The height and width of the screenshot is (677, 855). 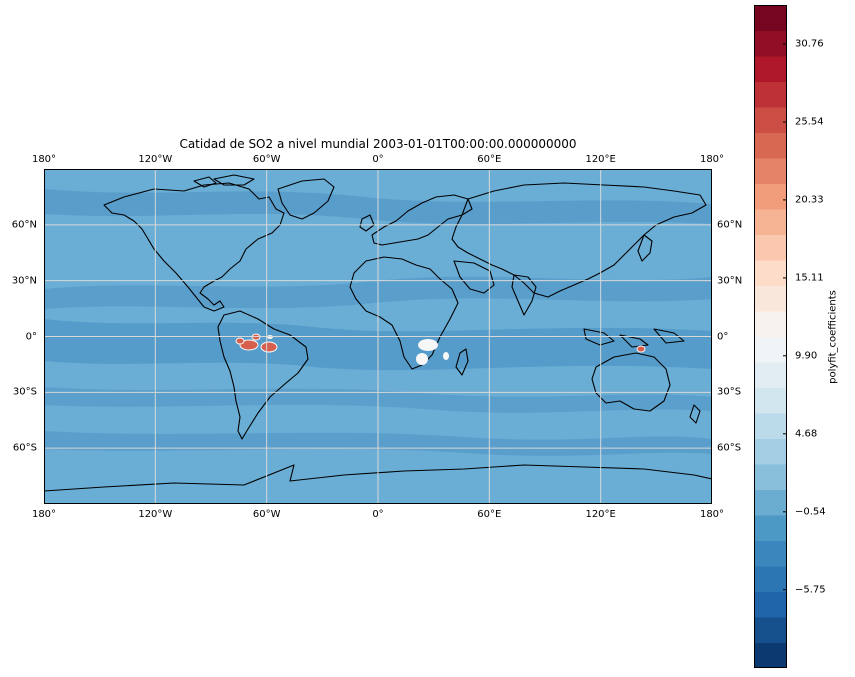 I want to click on colorbar-tick-label: 30.76, so click(x=809, y=44).